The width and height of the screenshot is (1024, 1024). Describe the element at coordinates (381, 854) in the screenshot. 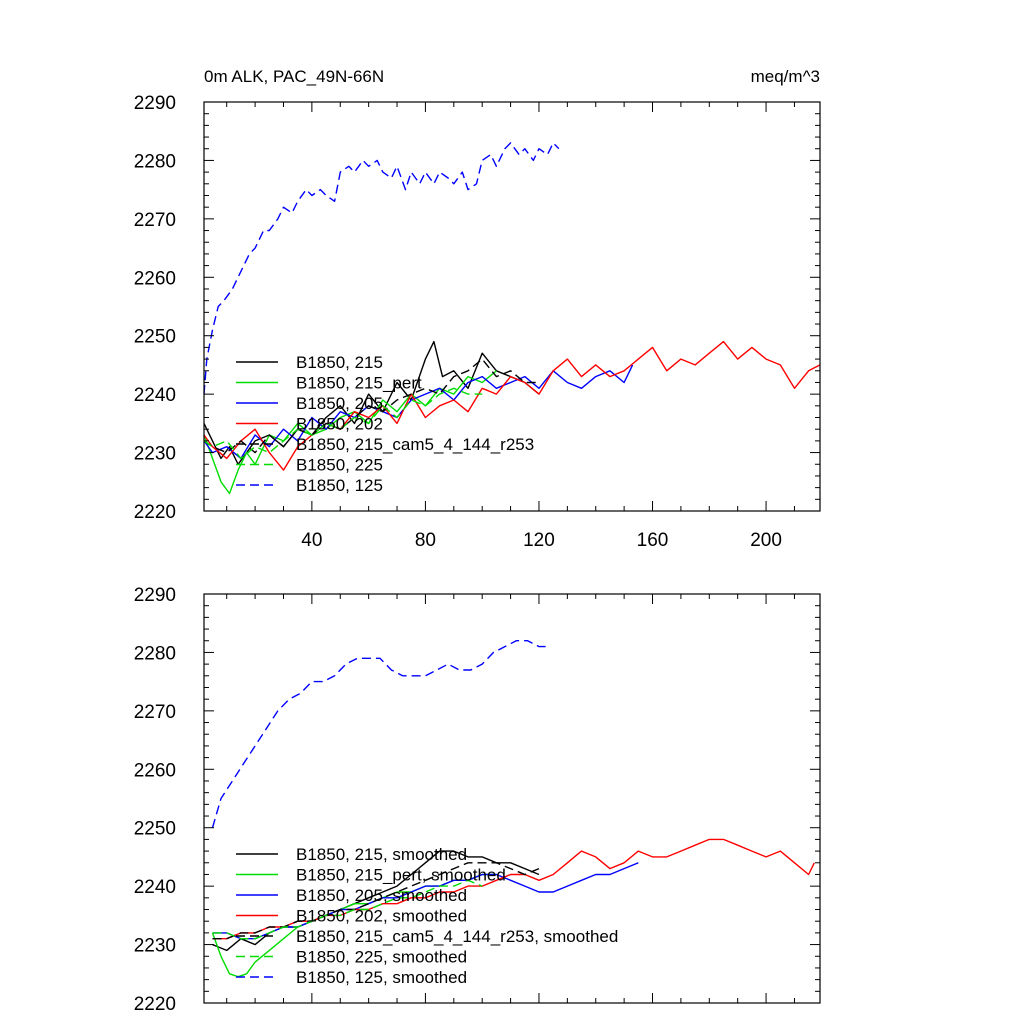

I see `legend-label: B1850, 215, smoothed` at that location.